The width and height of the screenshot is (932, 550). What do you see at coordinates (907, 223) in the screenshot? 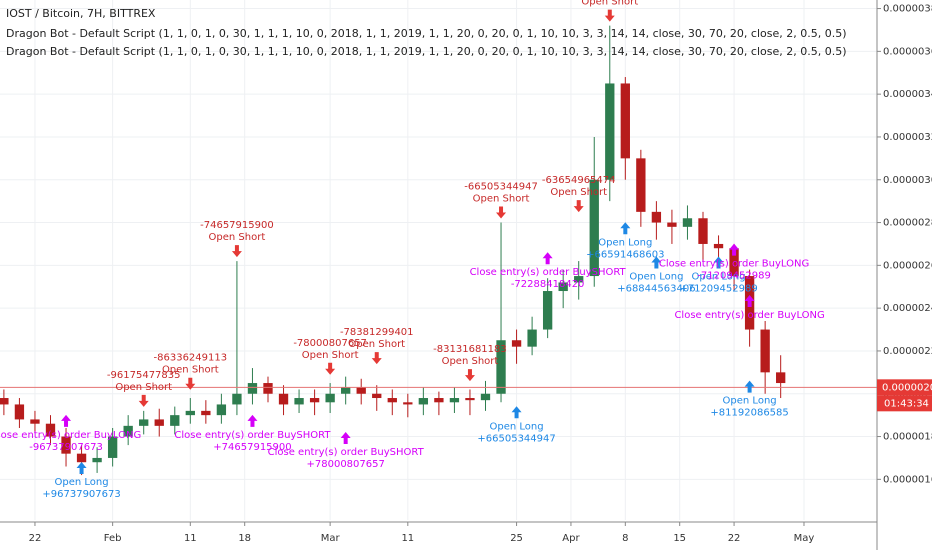
I see `y-tick-label: 0.00000280` at bounding box center [907, 223].